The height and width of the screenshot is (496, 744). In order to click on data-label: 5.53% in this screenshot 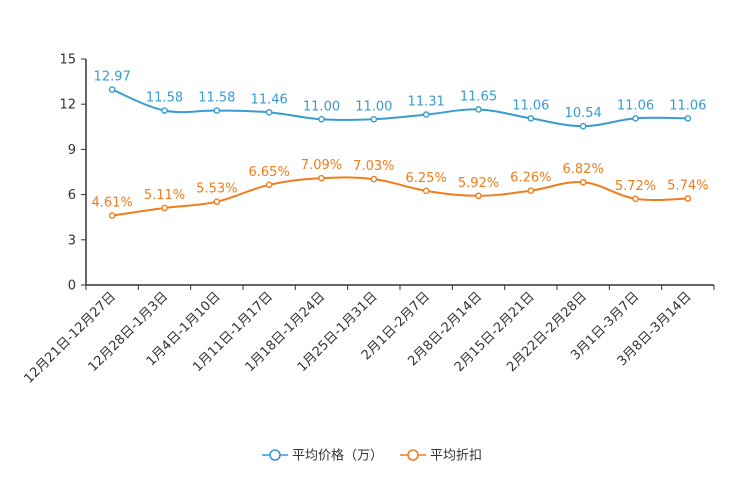, I will do `click(216, 189)`.